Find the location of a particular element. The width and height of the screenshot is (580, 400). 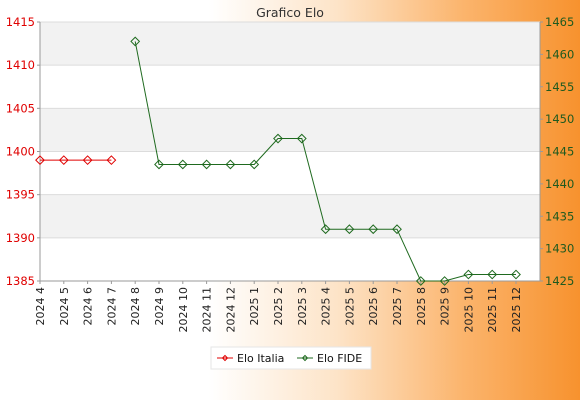

right-tick-label: 1425 is located at coordinates (559, 281).